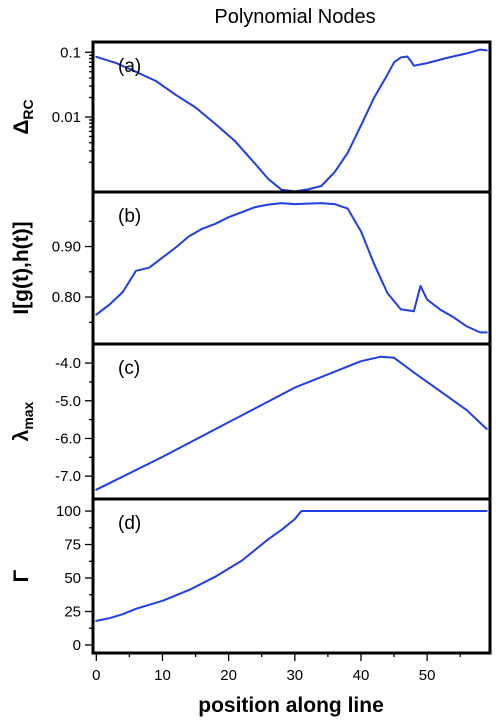  What do you see at coordinates (294, 675) in the screenshot?
I see `x-tick-label: 30` at bounding box center [294, 675].